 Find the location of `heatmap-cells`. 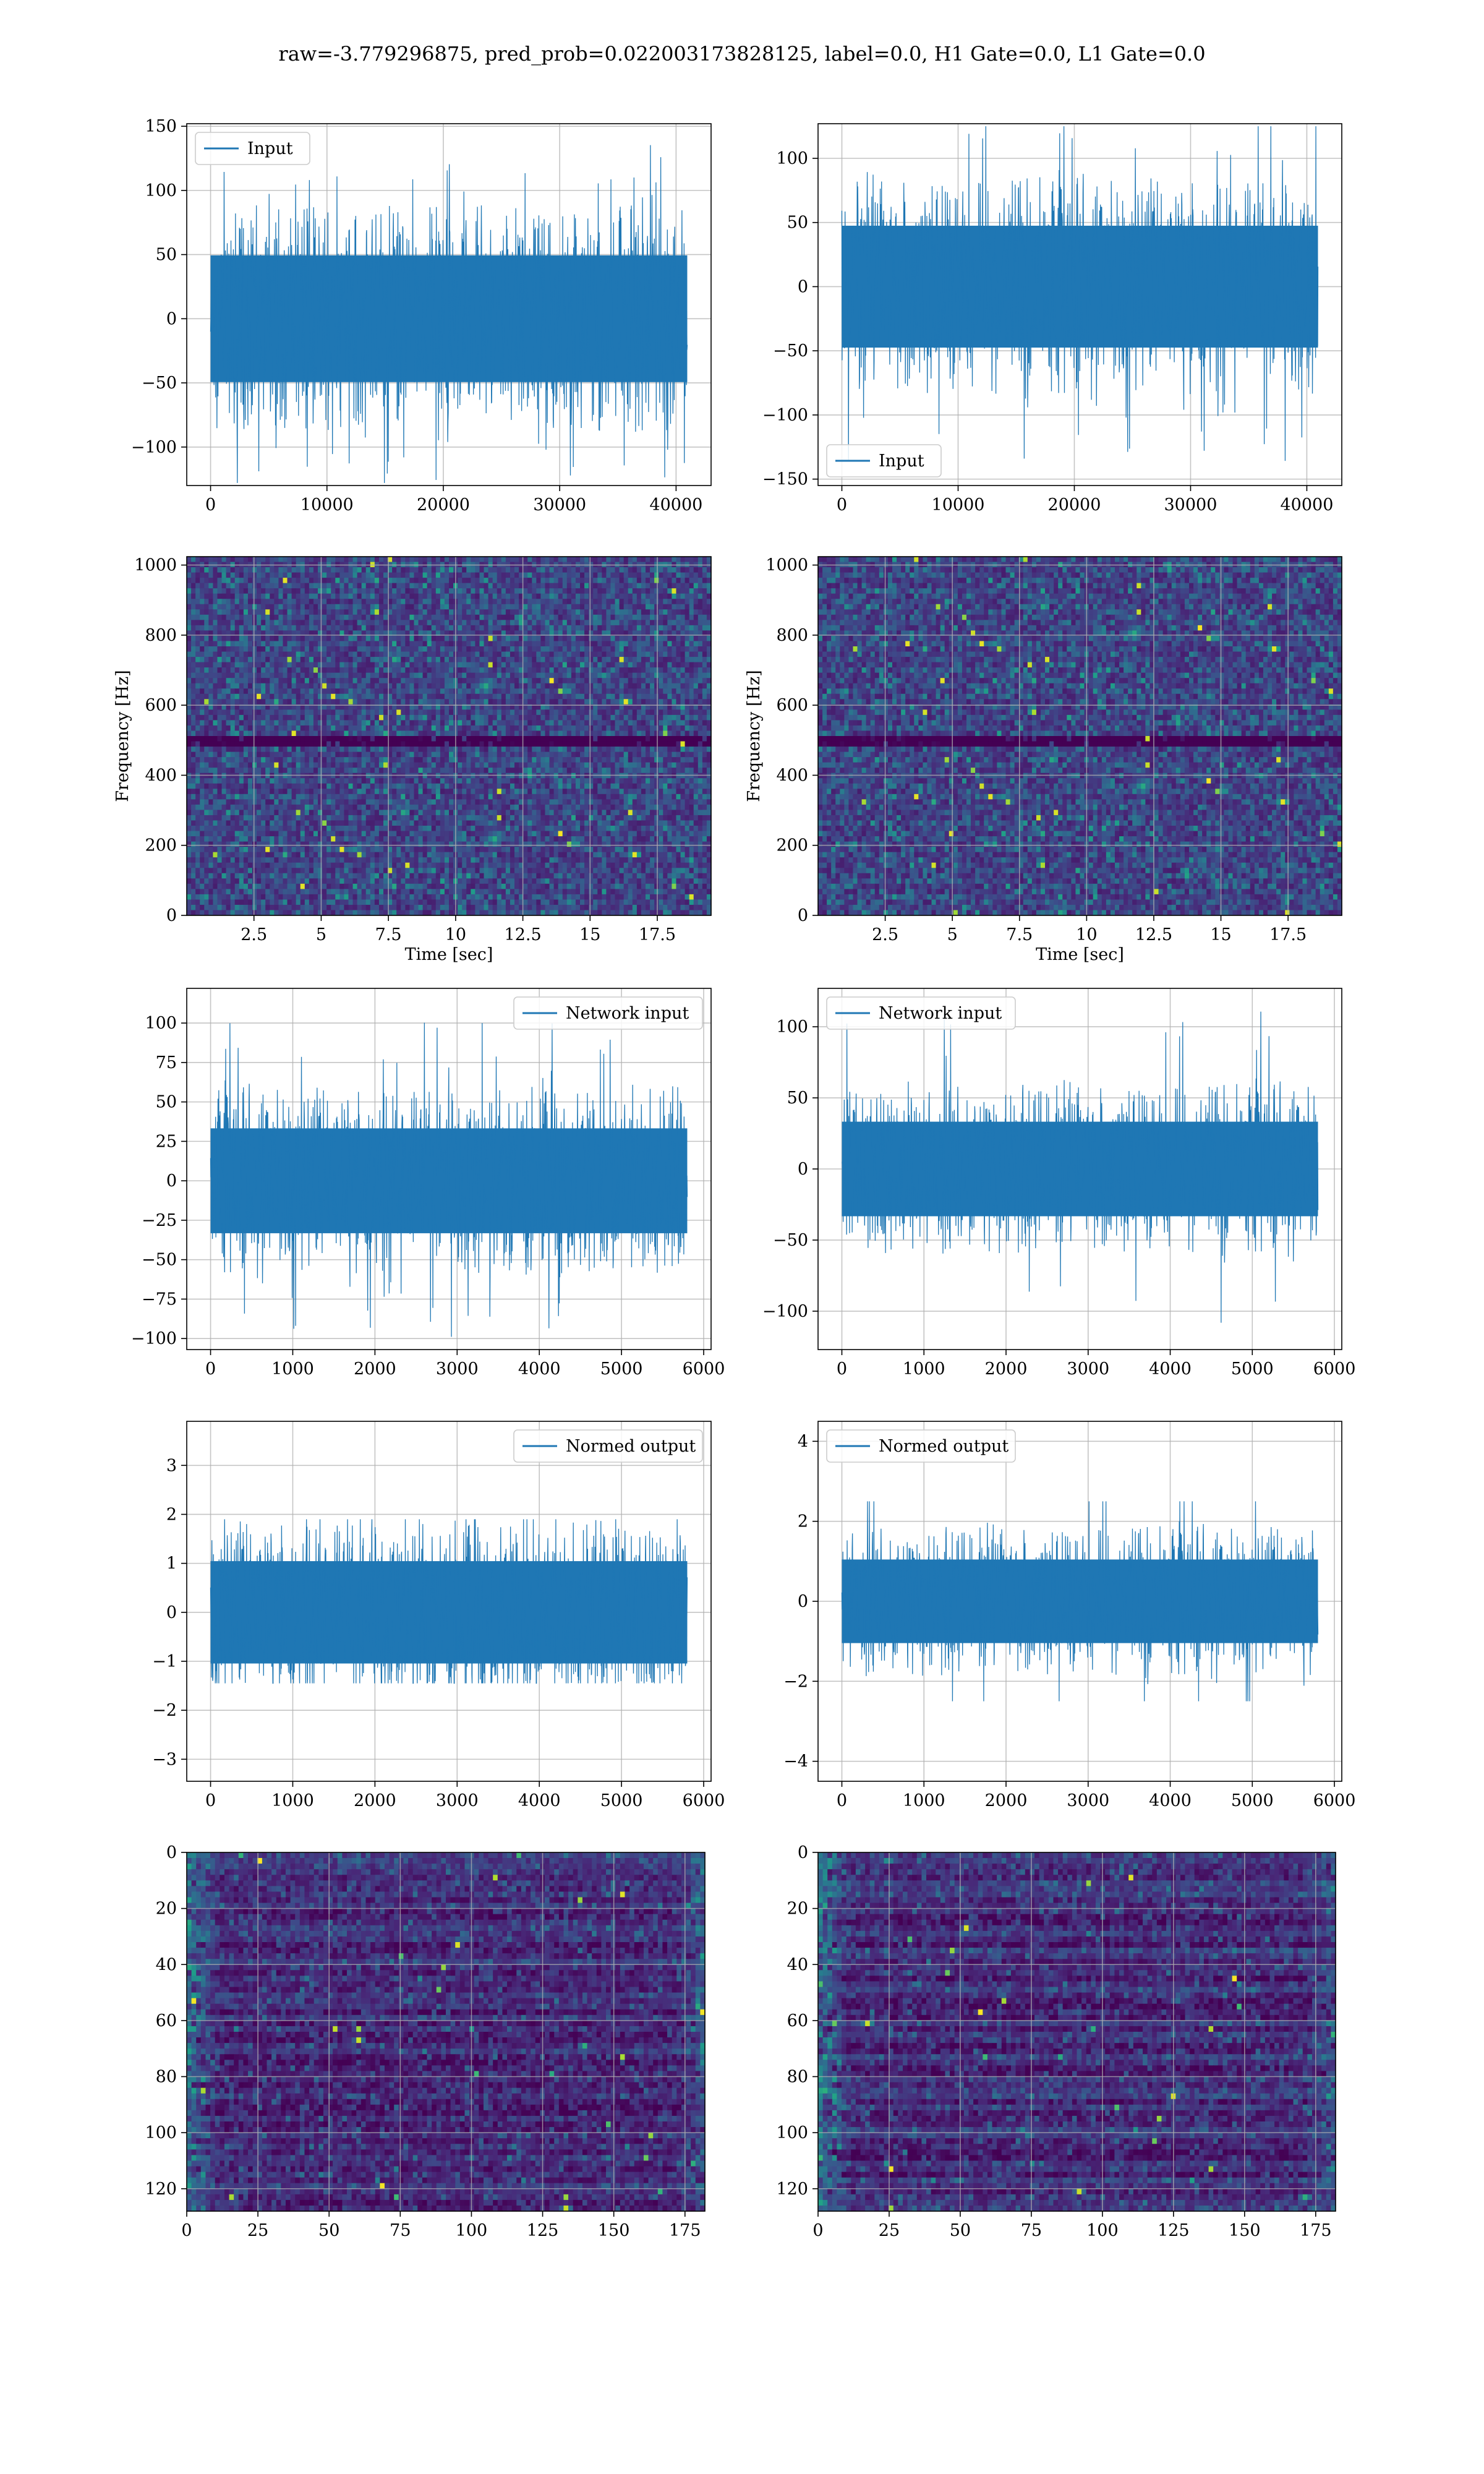

heatmap-cells is located at coordinates (446, 2032).